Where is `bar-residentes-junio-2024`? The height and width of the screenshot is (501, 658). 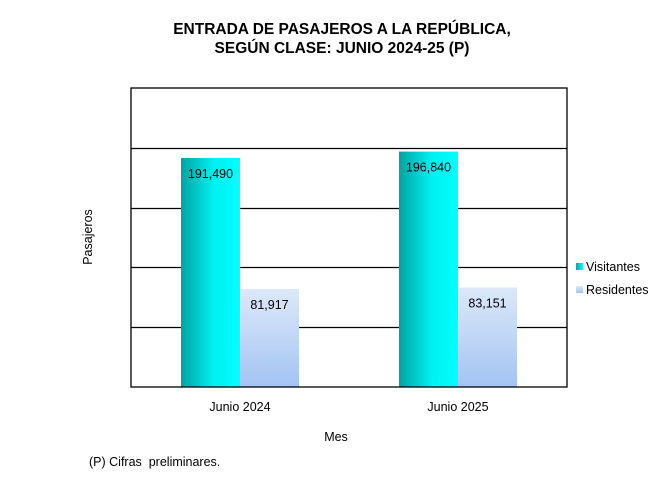
bar-residentes-junio-2024 is located at coordinates (269, 338).